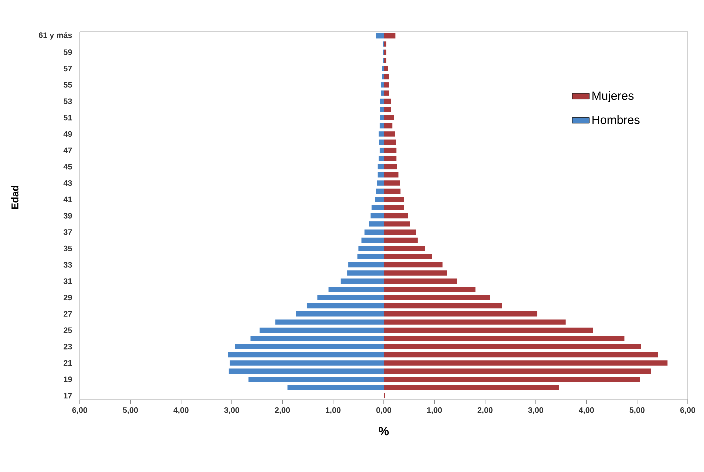  I want to click on x-axis-title: %, so click(383, 431).